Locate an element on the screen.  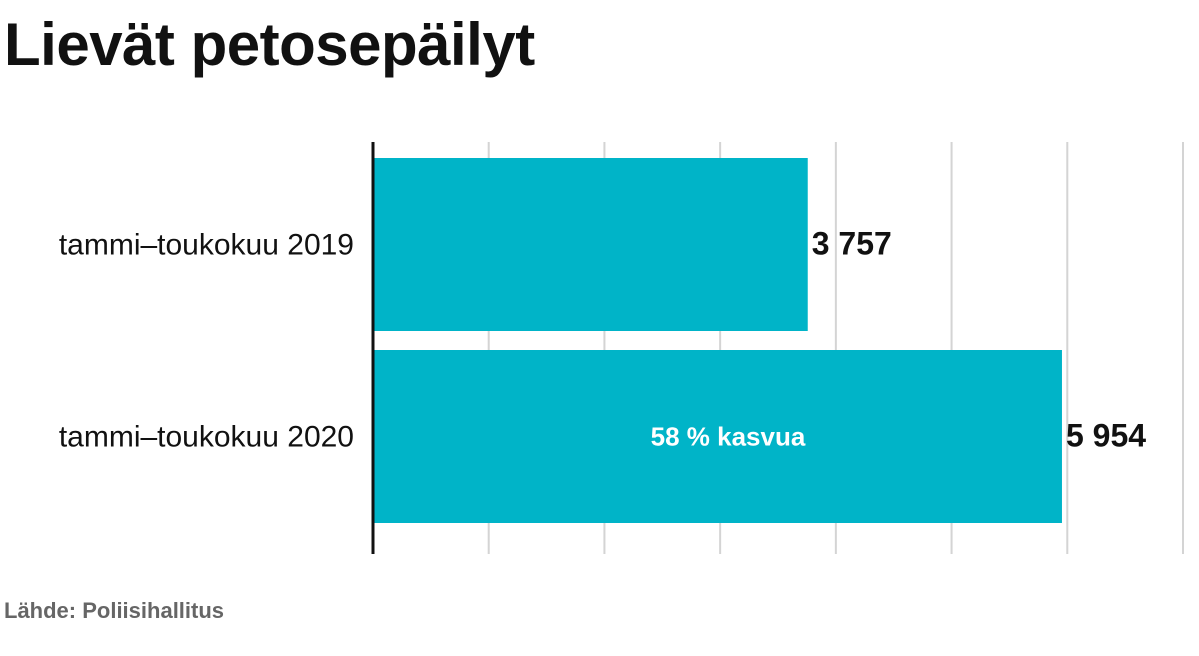
category-label: tammi–toukokuu 2020 is located at coordinates (206, 437).